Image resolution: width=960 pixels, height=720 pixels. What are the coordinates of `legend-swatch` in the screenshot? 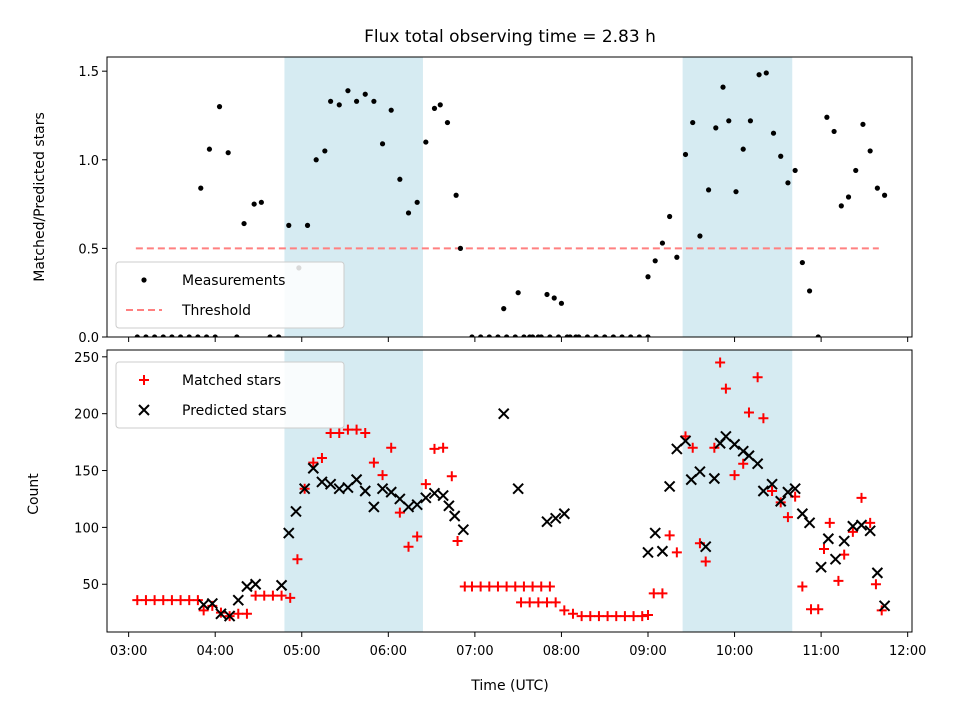 It's located at (144, 410).